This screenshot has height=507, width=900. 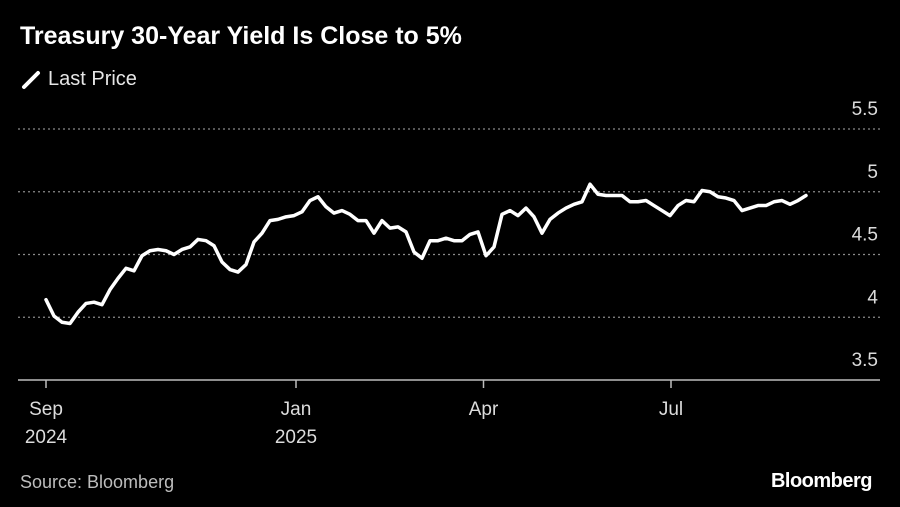 What do you see at coordinates (671, 409) in the screenshot?
I see `x-tick-label: Jul` at bounding box center [671, 409].